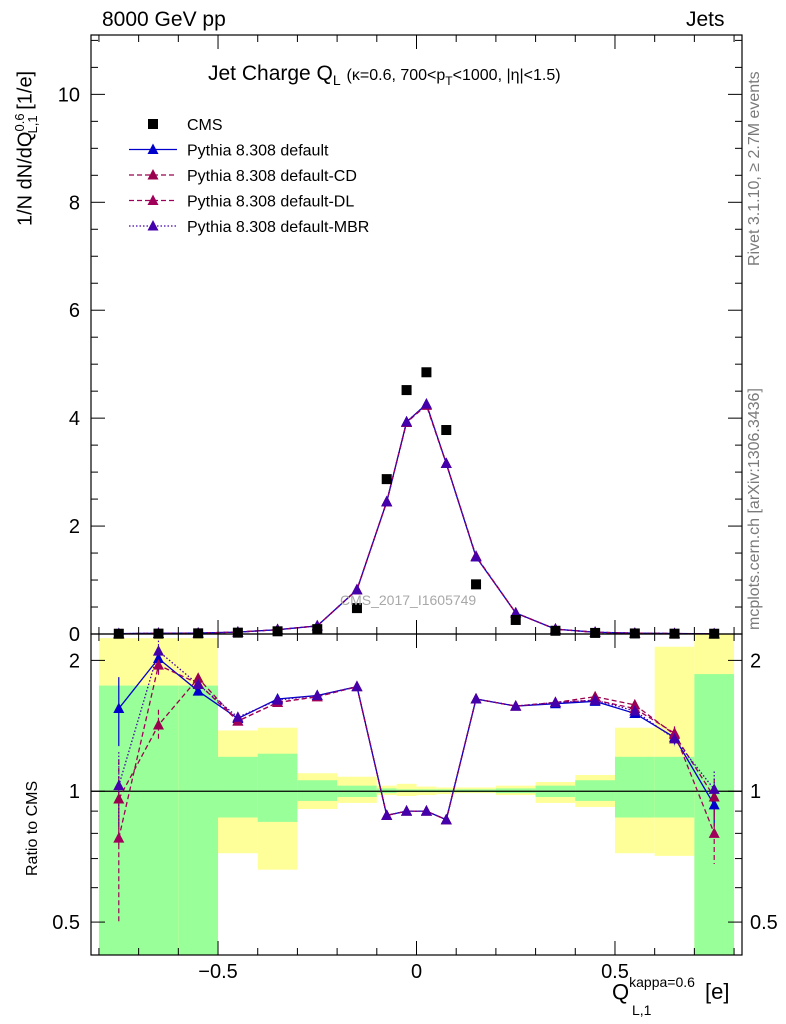  Describe the element at coordinates (153, 199) in the screenshot. I see `legend-marker-dl` at that location.